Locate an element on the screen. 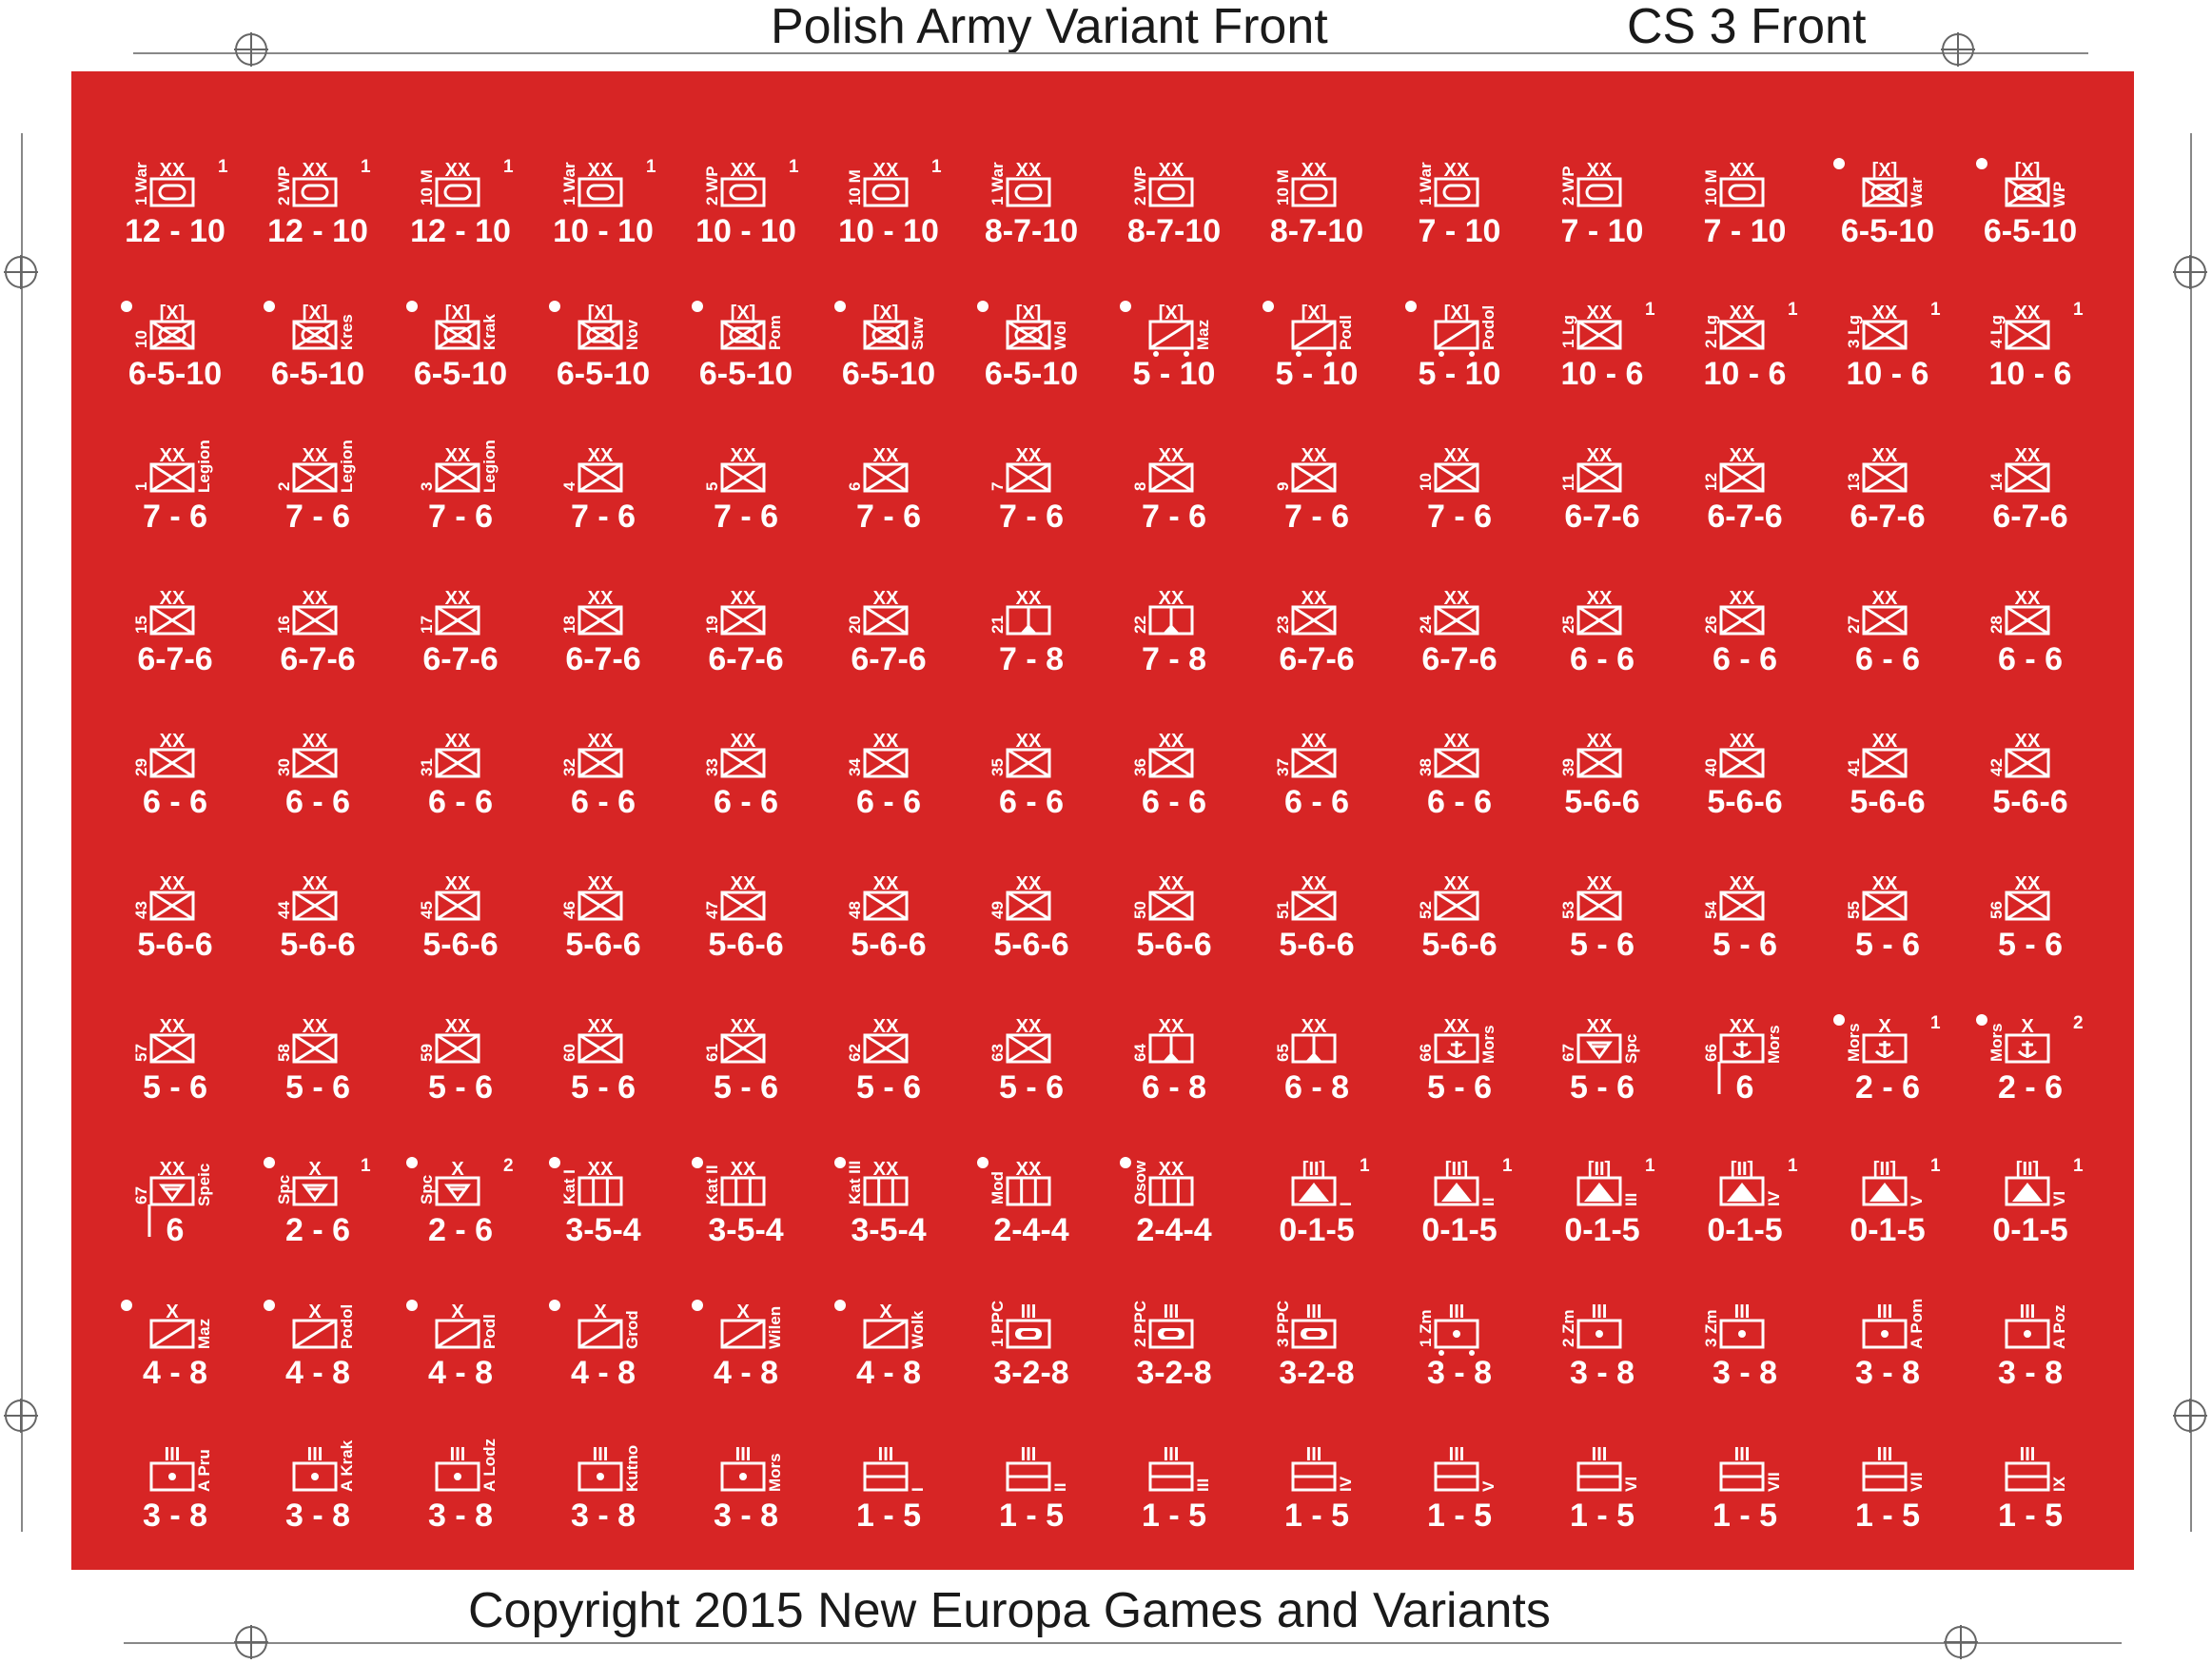 The image size is (2212, 1664). unit-counter: XX 59 5 - 6 is located at coordinates (460, 1073).